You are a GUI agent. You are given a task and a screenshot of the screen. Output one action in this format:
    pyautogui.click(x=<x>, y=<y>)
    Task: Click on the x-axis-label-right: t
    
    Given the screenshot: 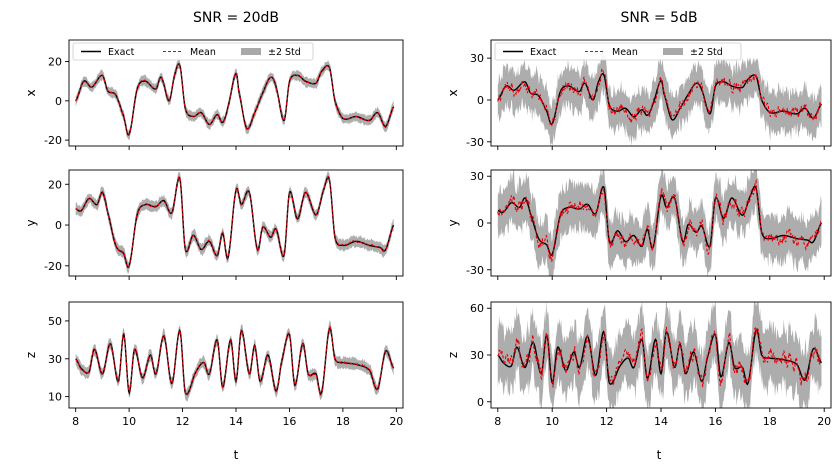 What is the action you would take?
    pyautogui.click(x=659, y=455)
    